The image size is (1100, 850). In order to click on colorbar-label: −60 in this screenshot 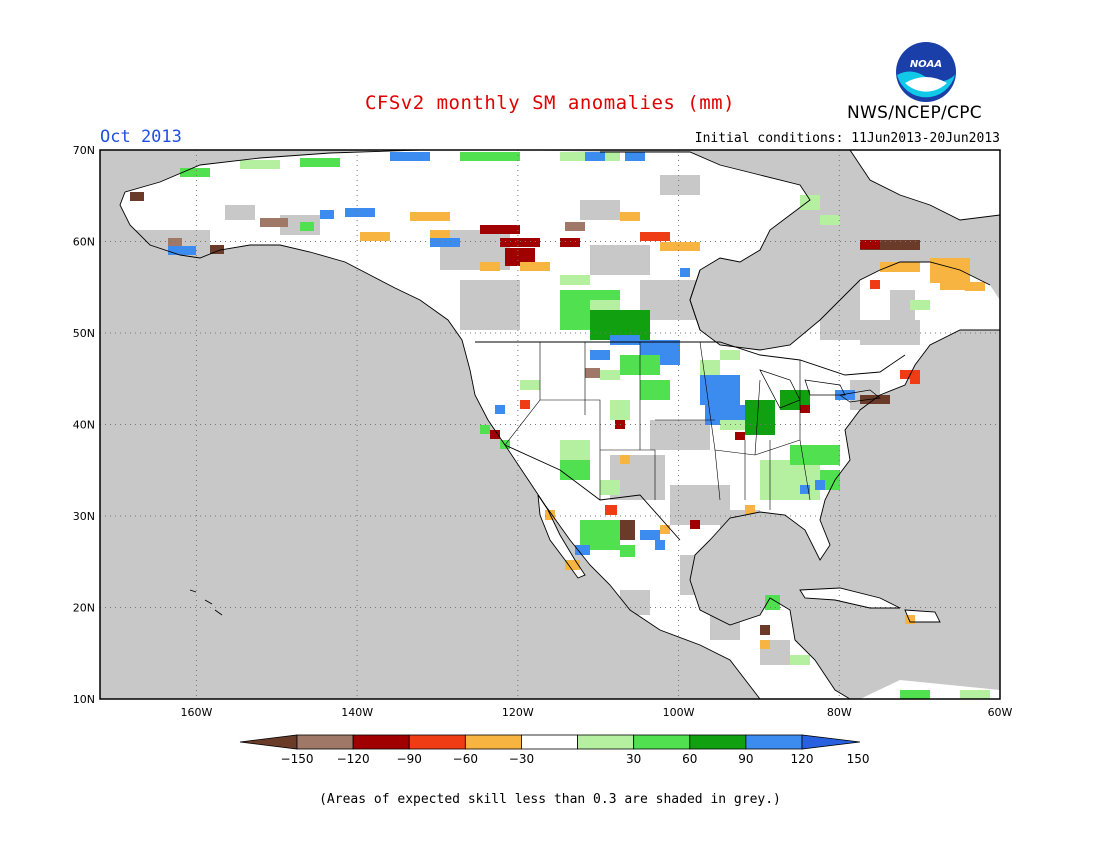, I will do `click(465, 759)`.